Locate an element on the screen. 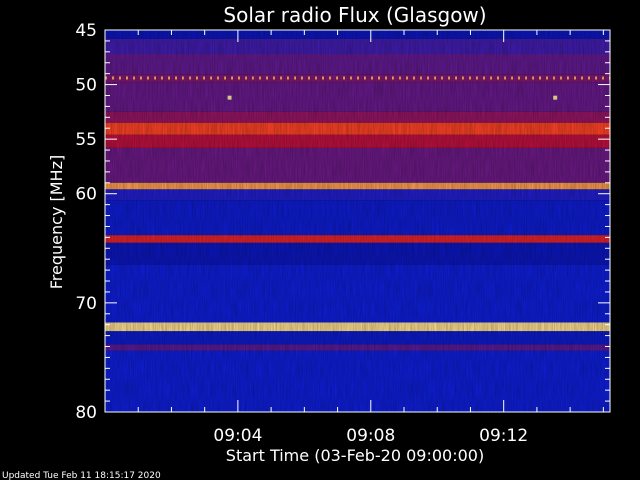 The width and height of the screenshot is (640, 480). x-tick-label: 09:12 is located at coordinates (503, 436).